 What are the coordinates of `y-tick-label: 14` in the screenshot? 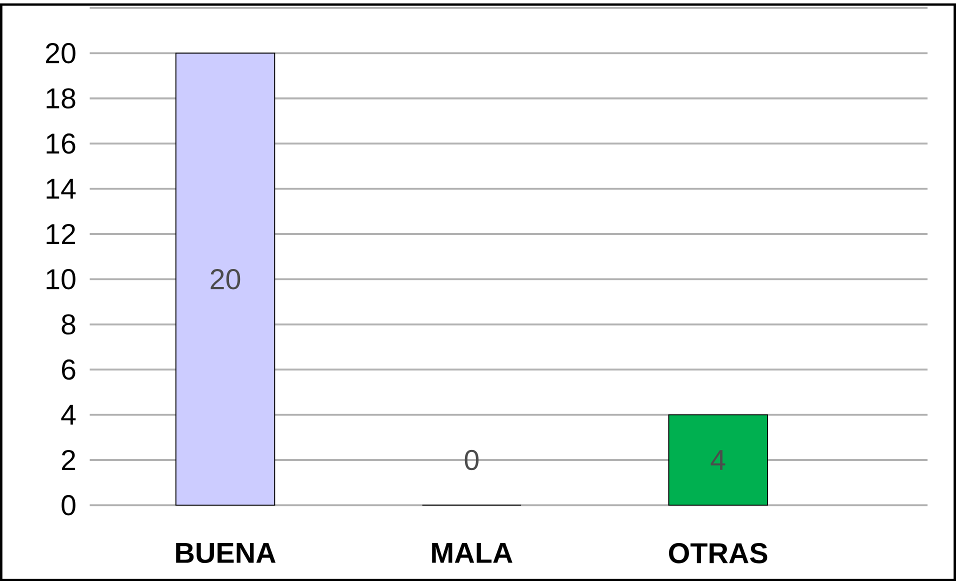 It's located at (61, 188).